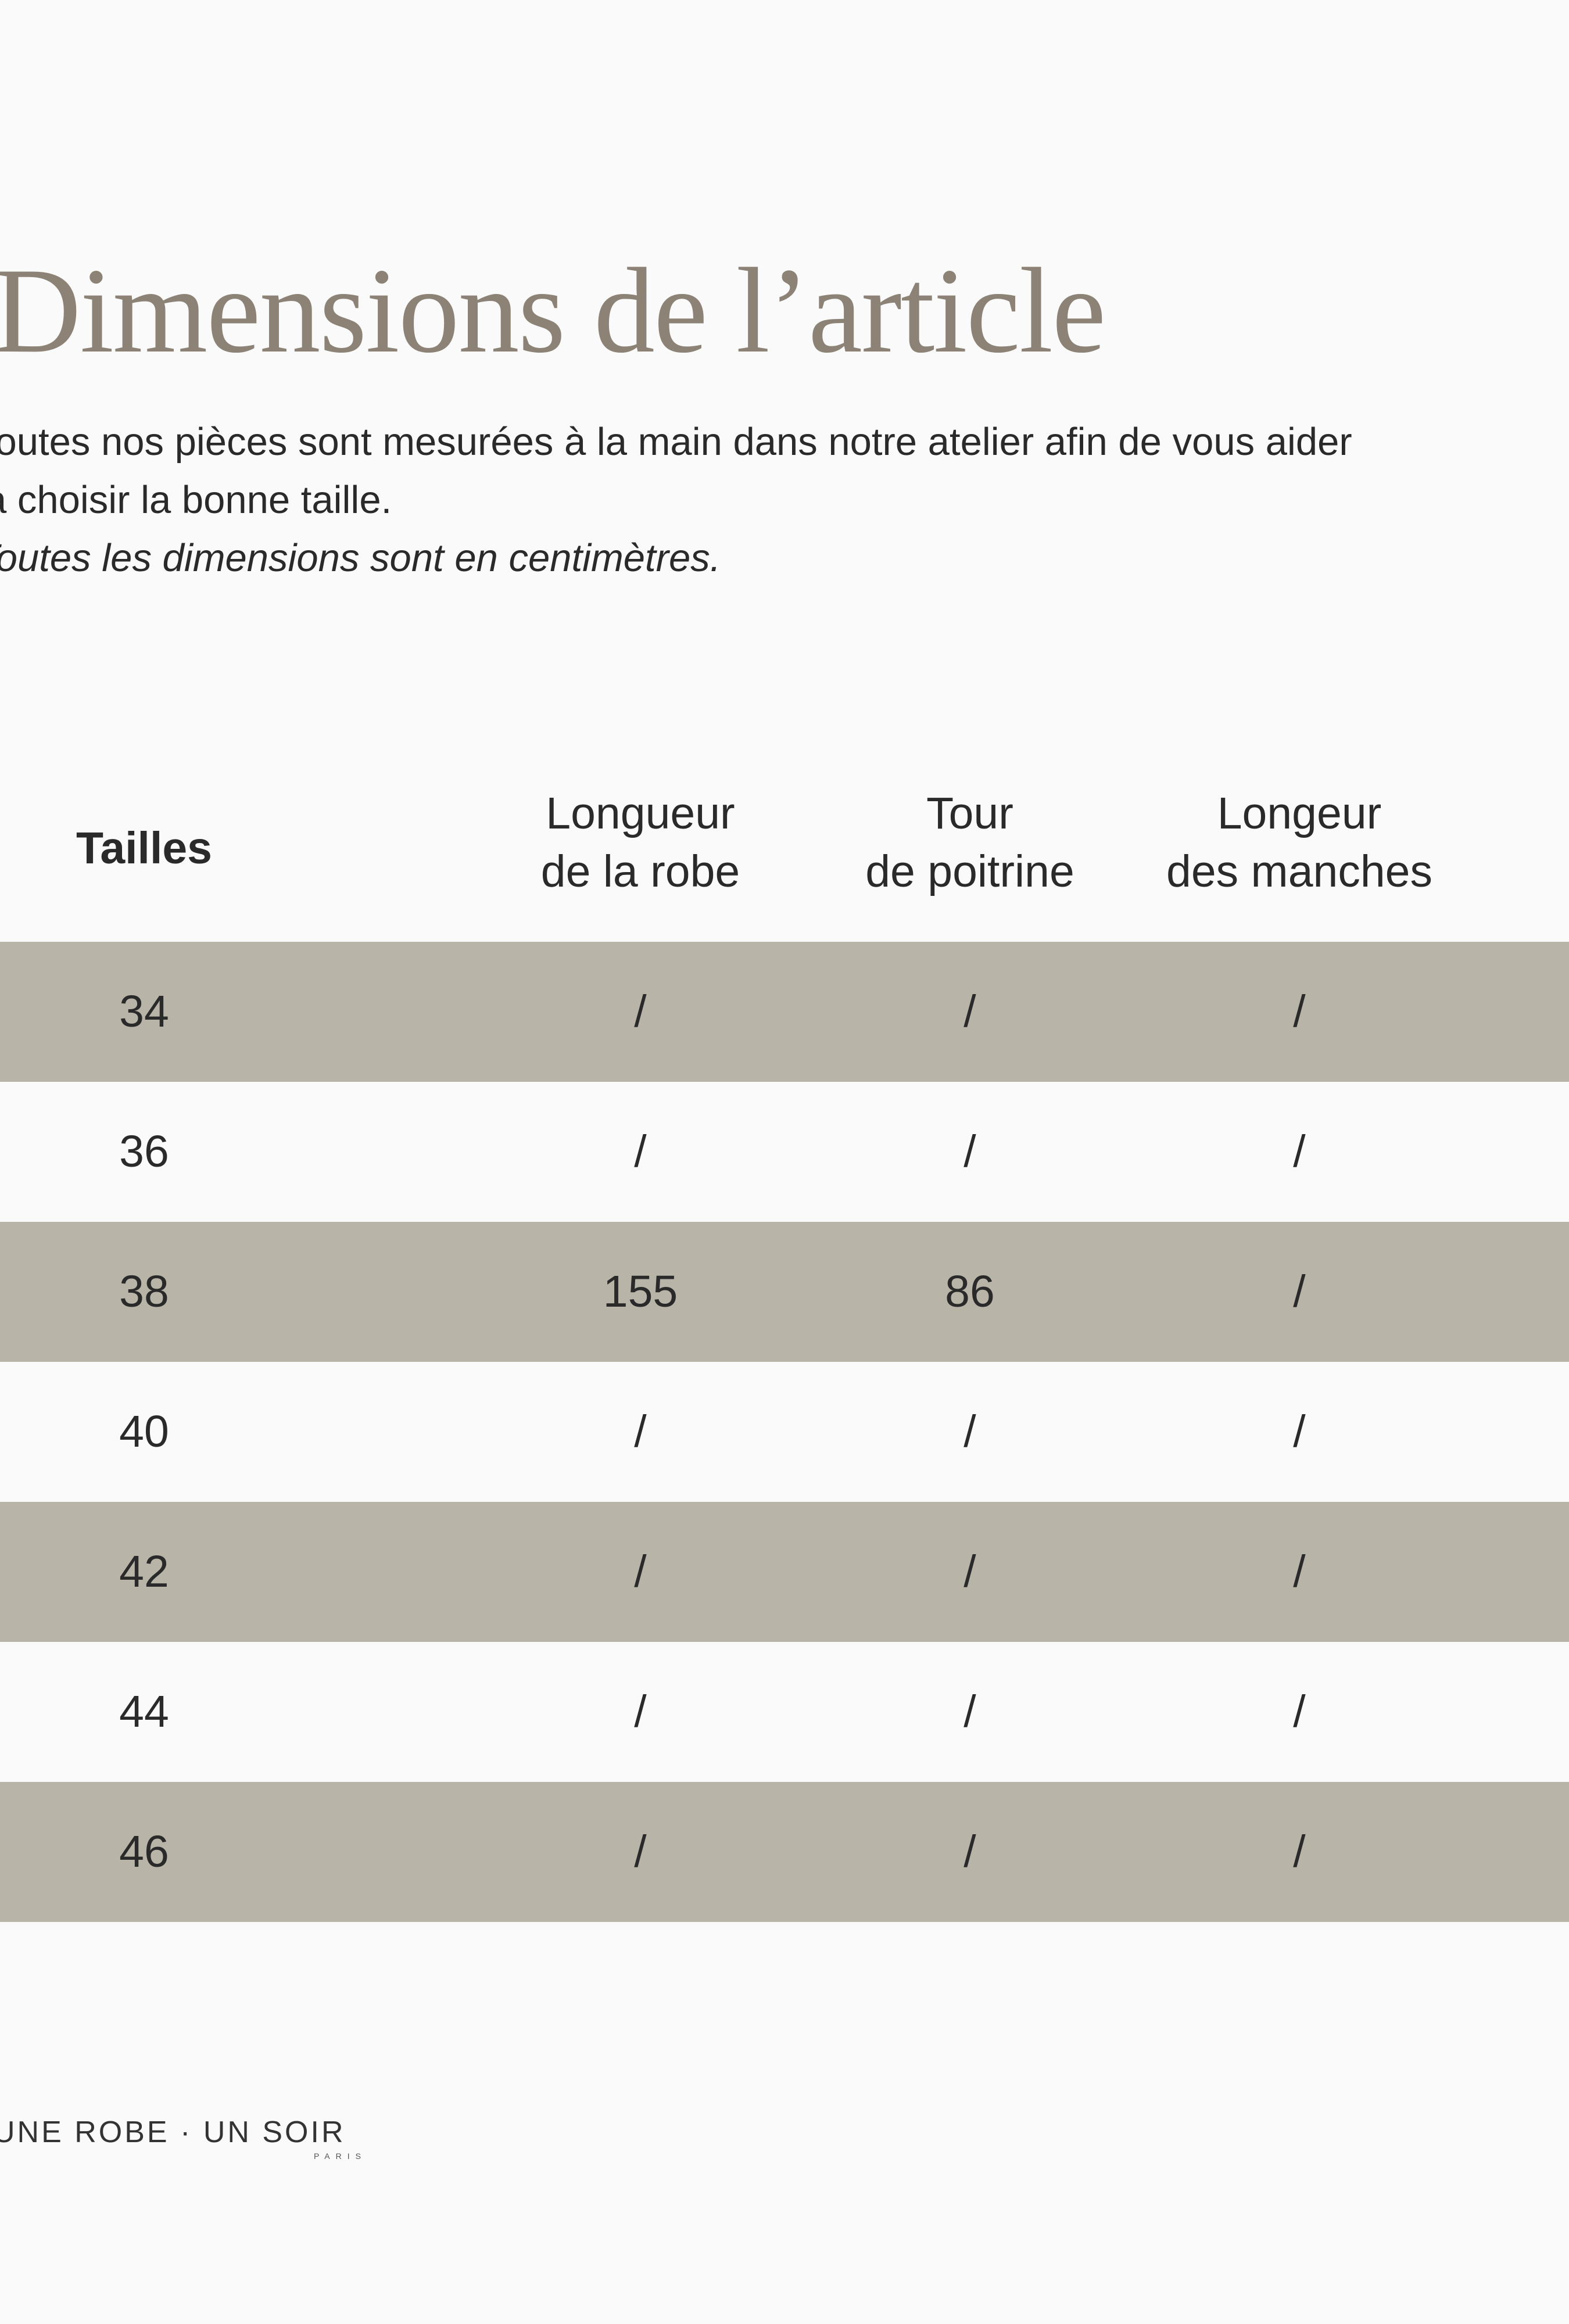  I want to click on table-row: 34 / / /, so click(784, 1012).